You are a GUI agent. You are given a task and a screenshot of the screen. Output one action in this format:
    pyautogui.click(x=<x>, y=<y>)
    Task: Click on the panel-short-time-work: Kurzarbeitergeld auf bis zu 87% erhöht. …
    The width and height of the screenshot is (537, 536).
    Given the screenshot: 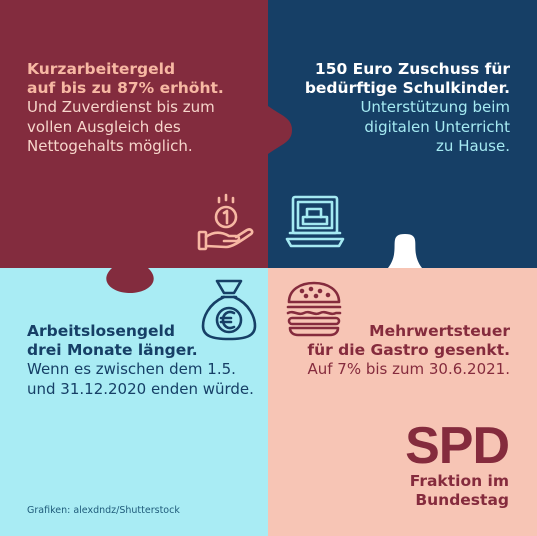 What is the action you would take?
    pyautogui.click(x=147, y=108)
    